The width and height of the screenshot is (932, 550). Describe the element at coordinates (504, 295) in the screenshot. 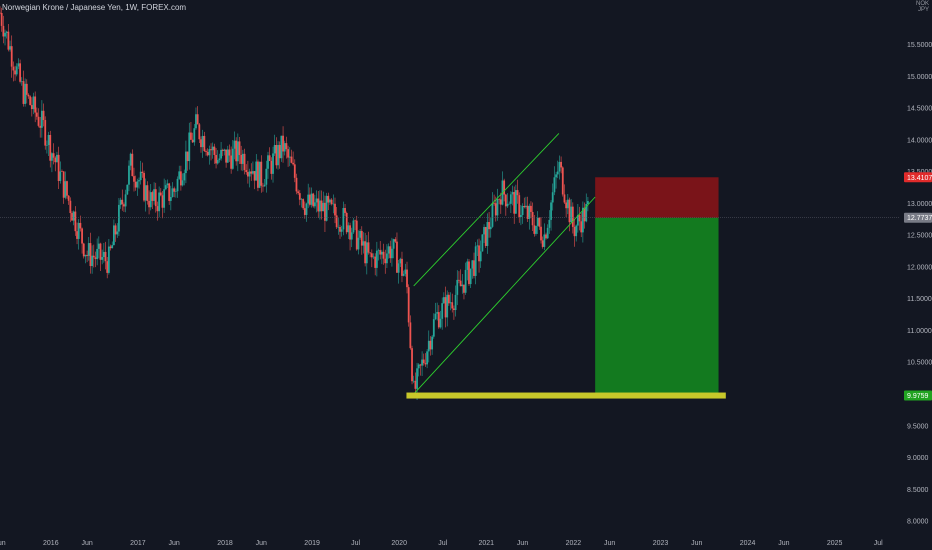

I see `channel-lower-line` at that location.